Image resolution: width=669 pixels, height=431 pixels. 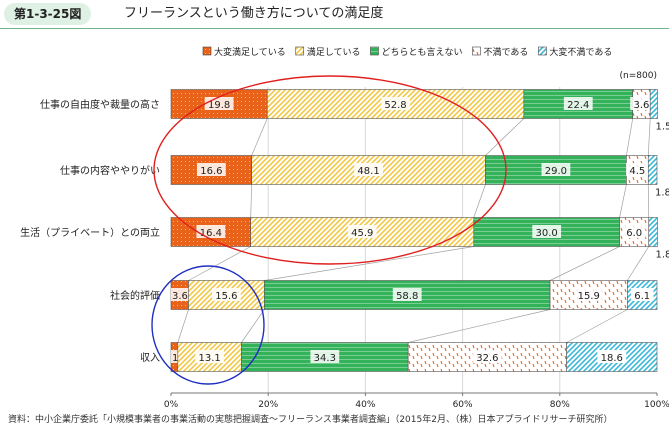 I want to click on data-label: 22.4, so click(x=578, y=105).